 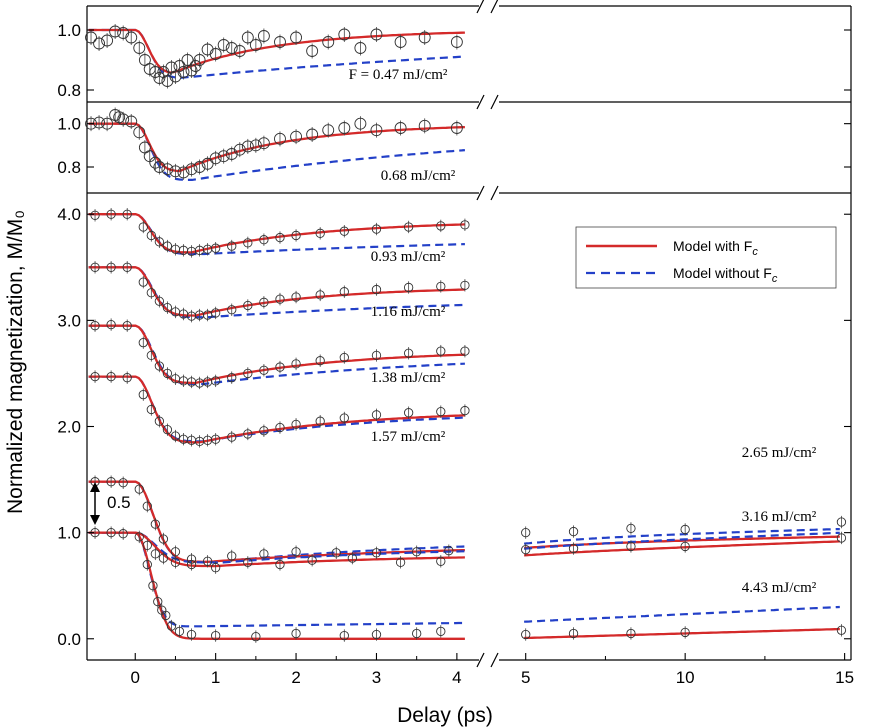 I want to click on fluence-label: 4.43 mJ/cm², so click(x=779, y=588).